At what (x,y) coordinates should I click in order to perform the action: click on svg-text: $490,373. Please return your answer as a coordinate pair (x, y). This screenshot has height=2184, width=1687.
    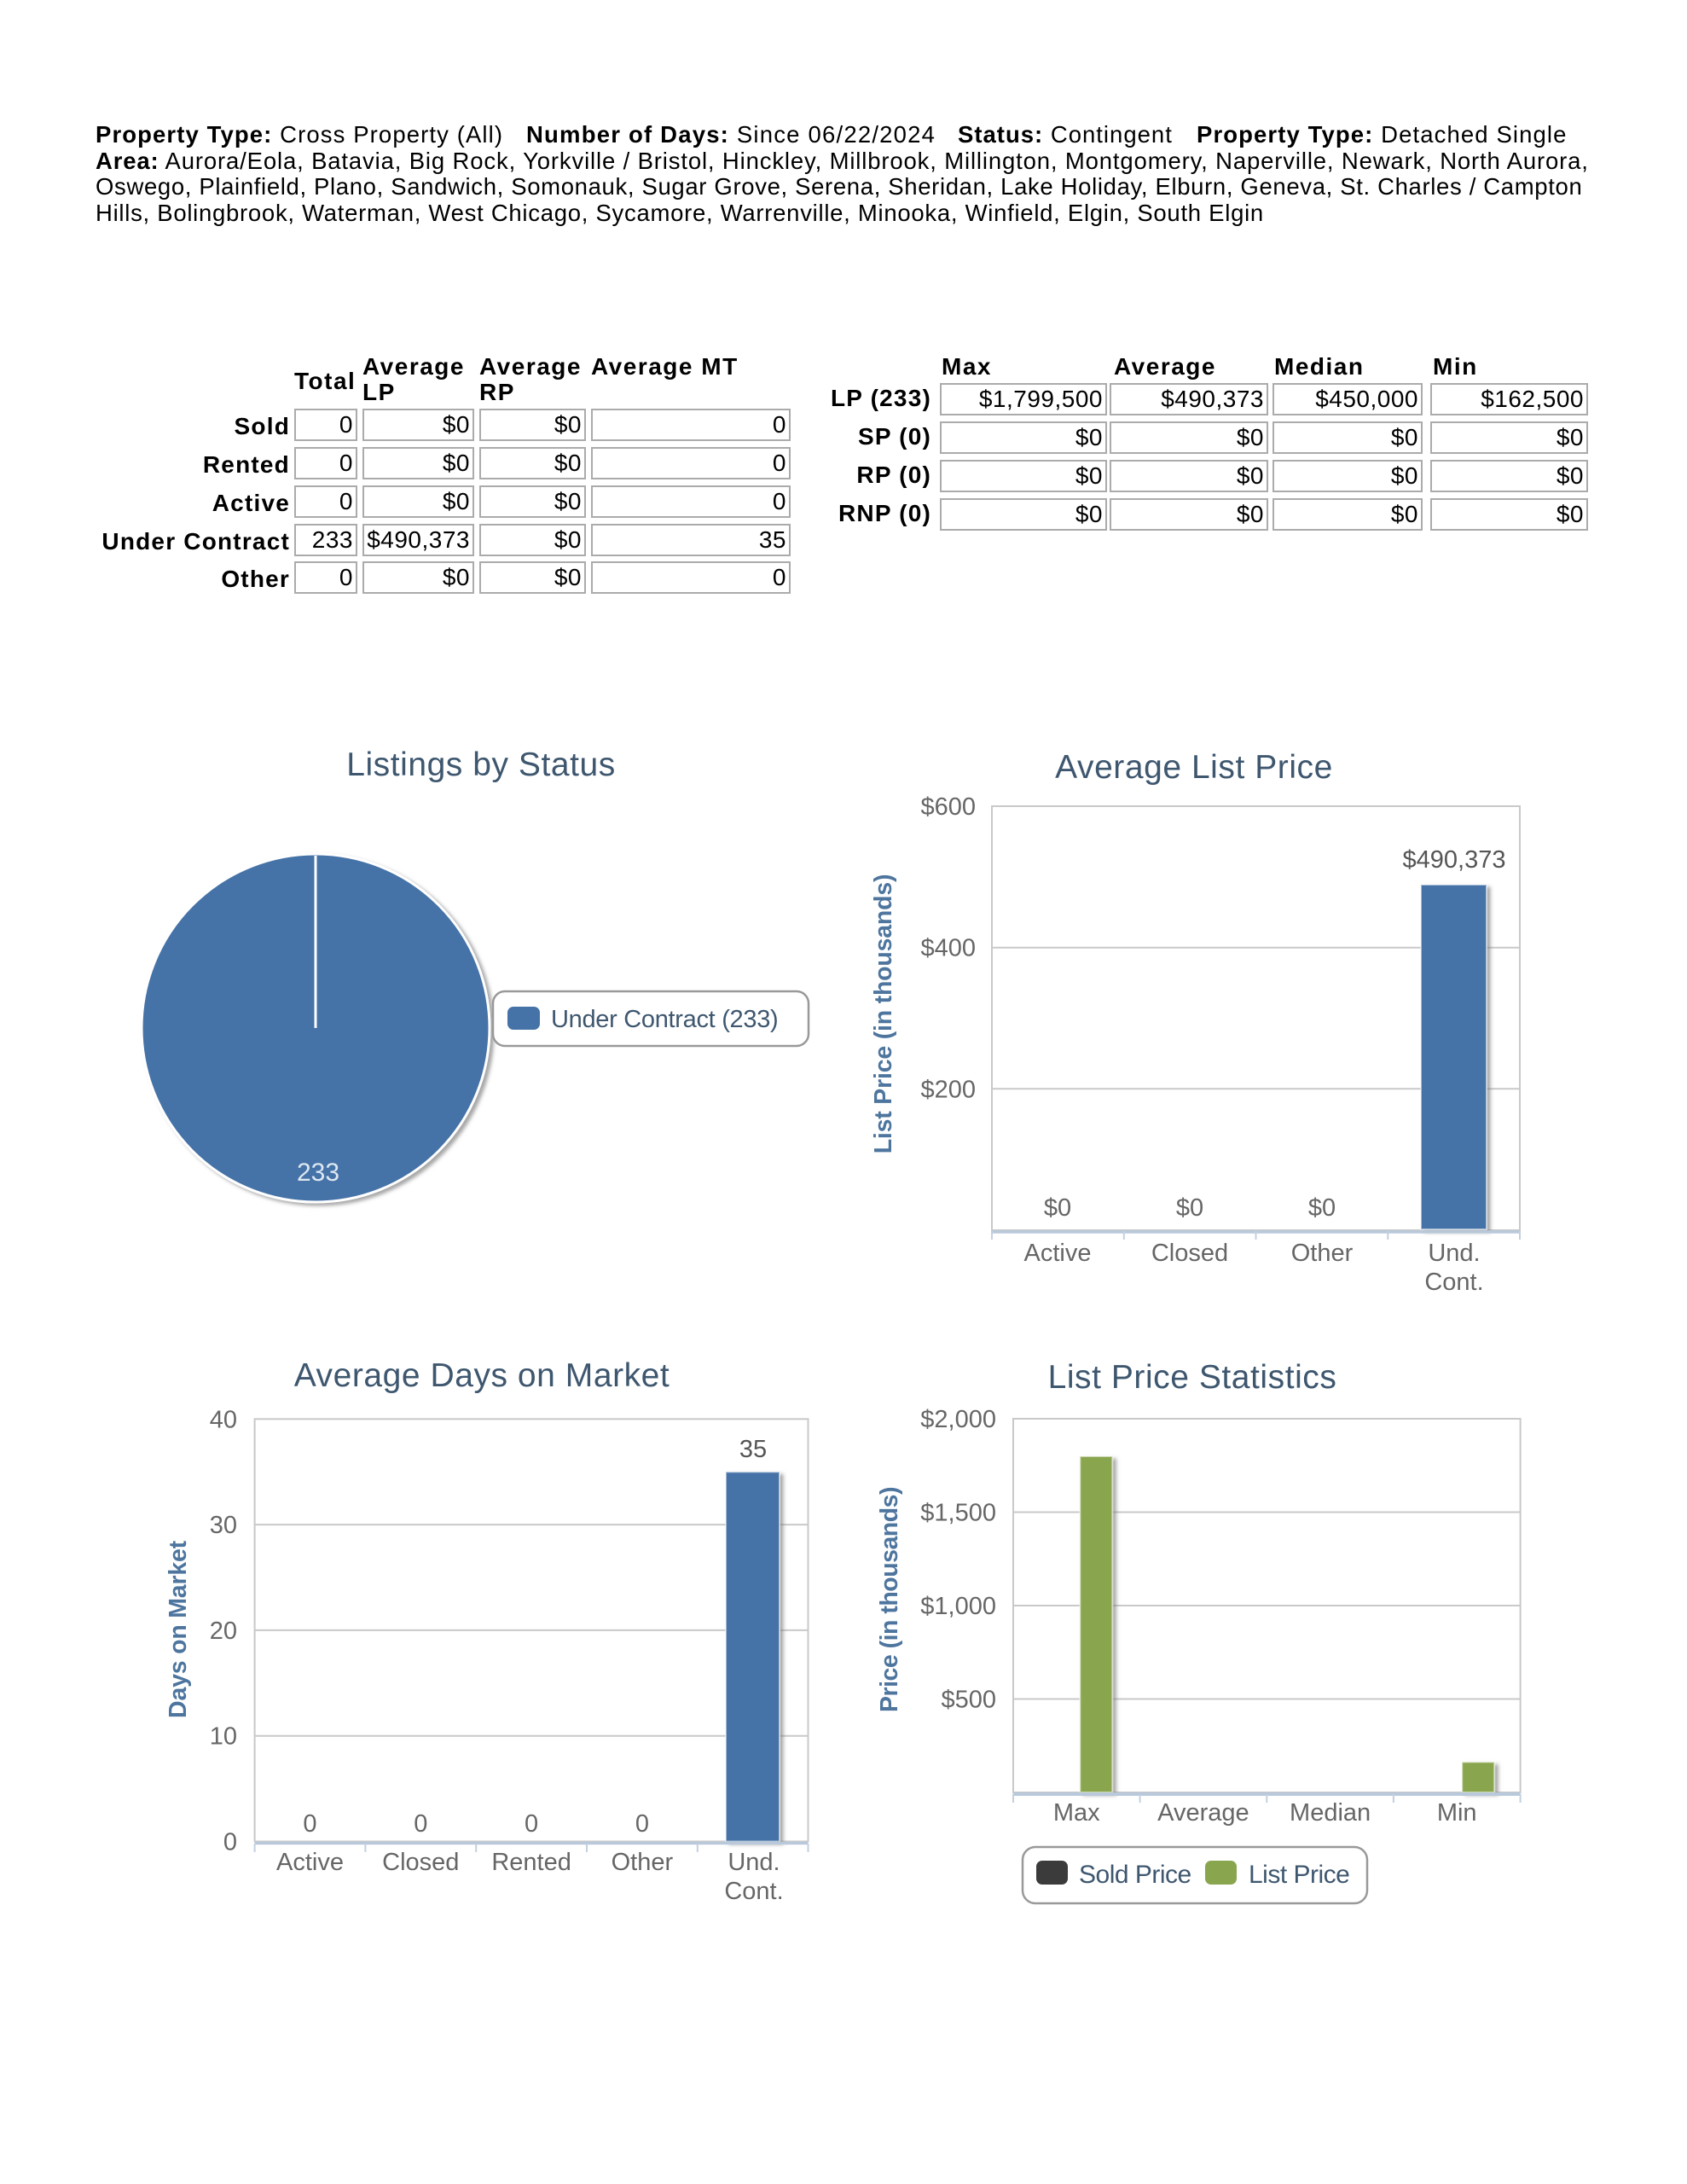
    Looking at the image, I should click on (1455, 860).